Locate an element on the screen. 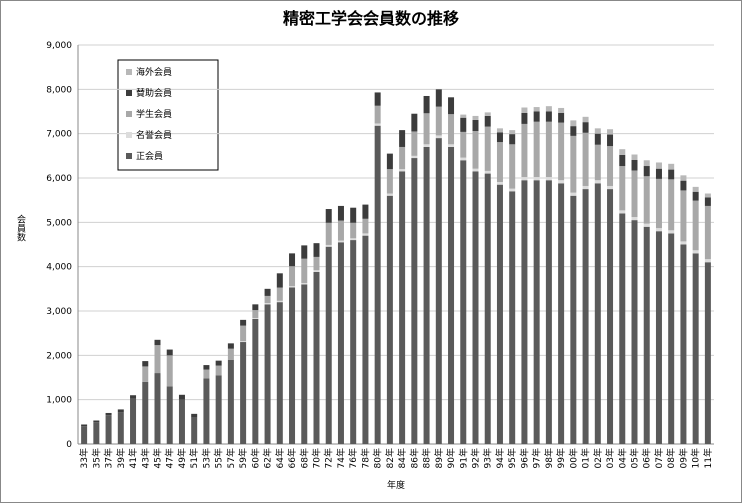  y-tick-label: 3,000 is located at coordinates (59, 312).